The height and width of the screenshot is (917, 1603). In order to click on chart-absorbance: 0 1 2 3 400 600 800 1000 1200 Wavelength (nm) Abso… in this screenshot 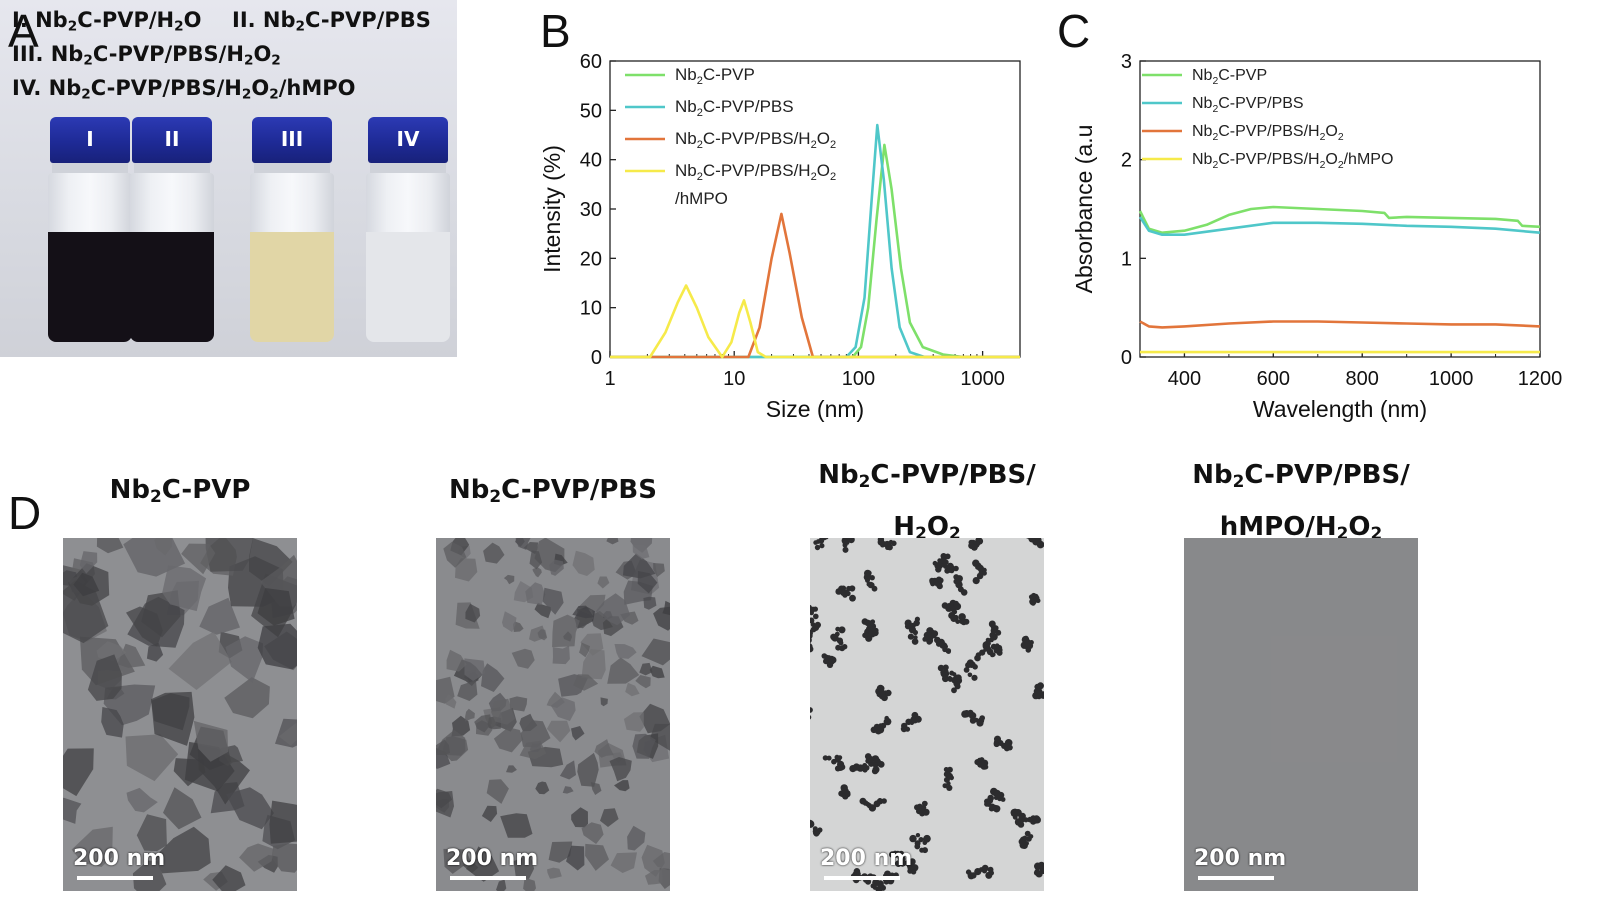, I will do `click(1316, 236)`.